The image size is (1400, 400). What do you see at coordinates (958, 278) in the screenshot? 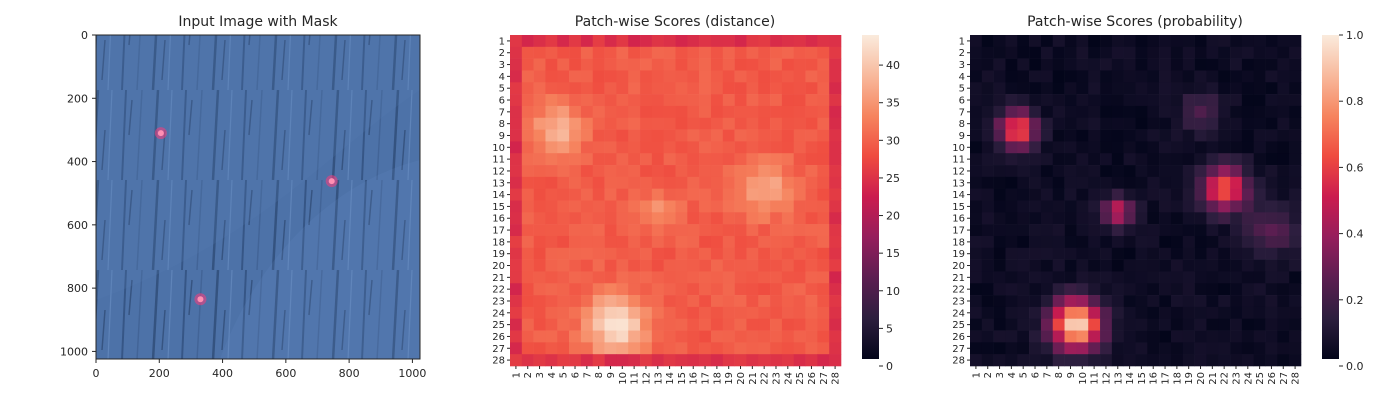
I see `row-label: 21` at bounding box center [958, 278].